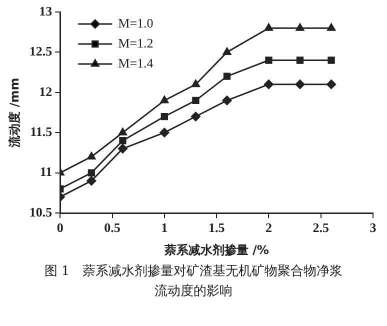 This screenshot has height=326, width=387. What do you see at coordinates (321, 228) in the screenshot?
I see `x-tick-label: 2.5` at bounding box center [321, 228].